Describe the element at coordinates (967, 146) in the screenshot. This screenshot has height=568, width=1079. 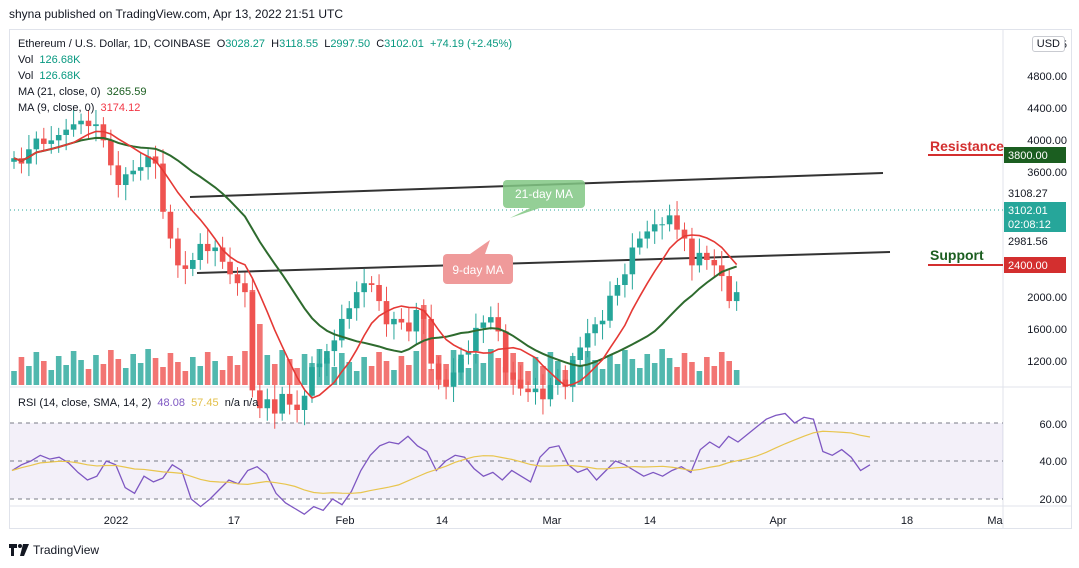
I see `resistance-label: Resistance` at that location.